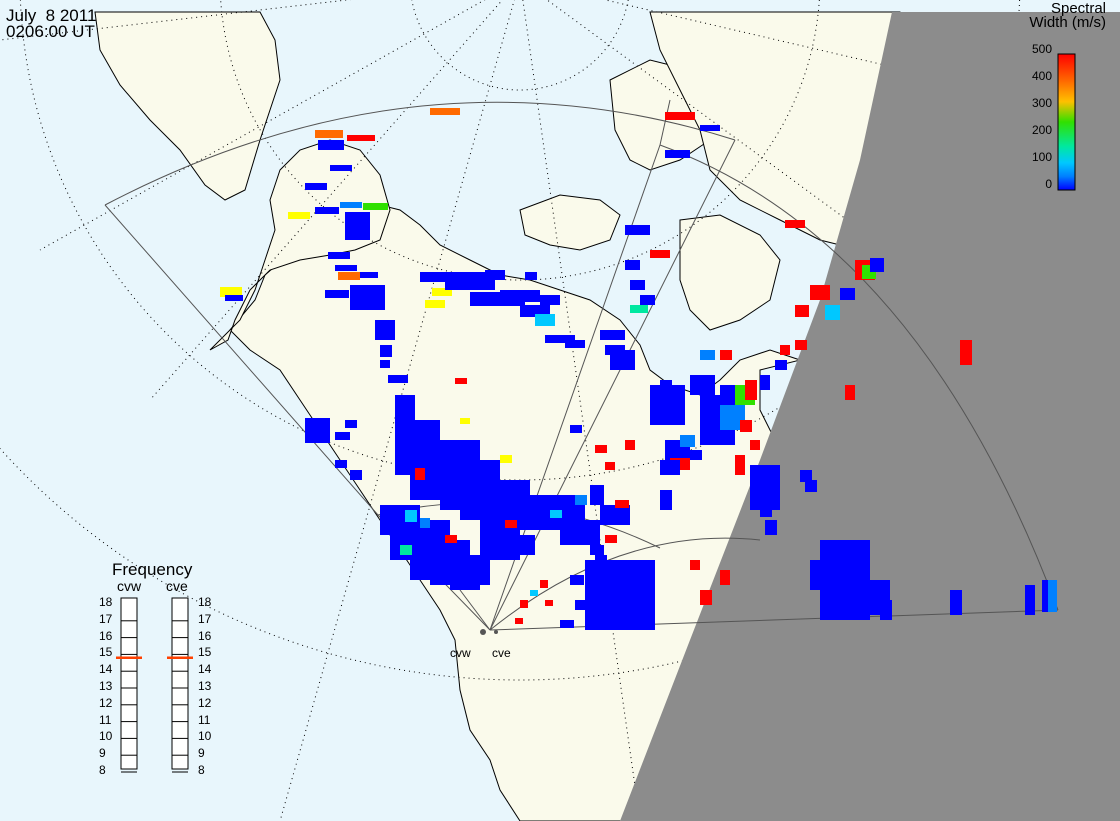 This screenshot has width=1120, height=821. What do you see at coordinates (106, 618) in the screenshot?
I see `freq-tick-left: 17` at bounding box center [106, 618].